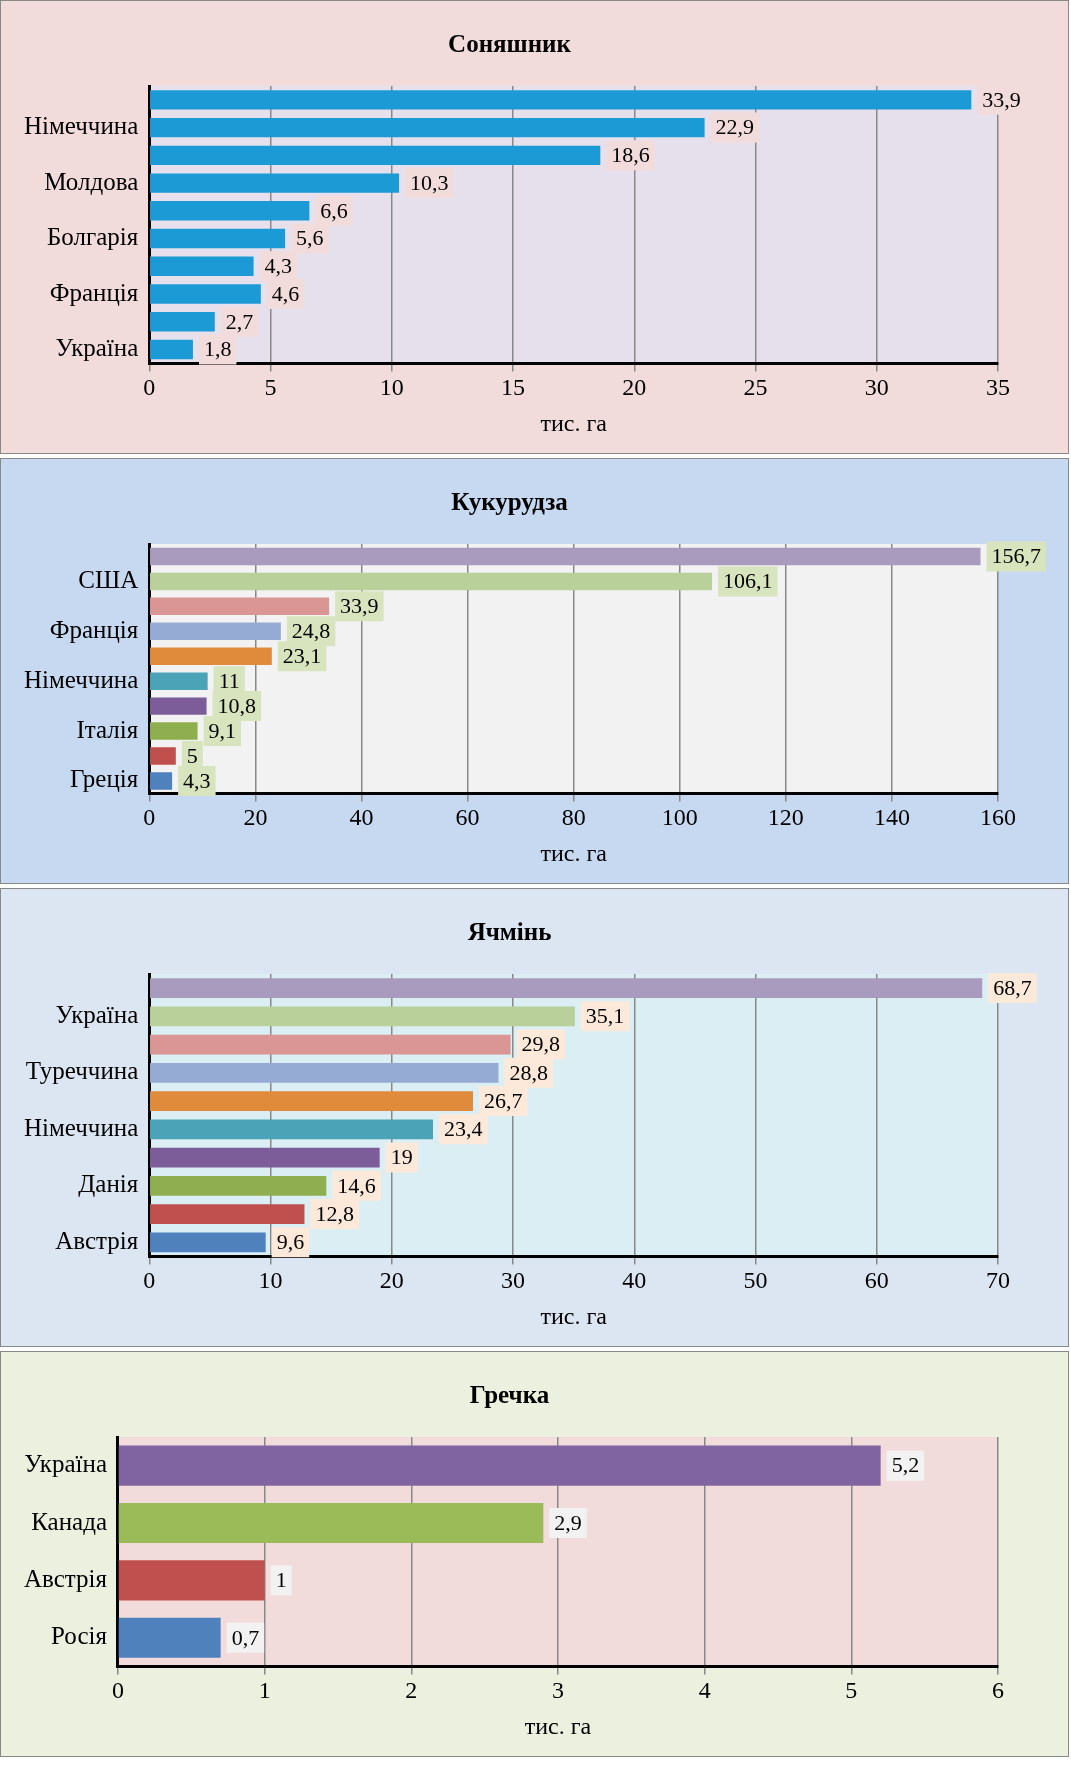  Describe the element at coordinates (510, 502) in the screenshot. I see `chart-title: Кукурудза` at that location.